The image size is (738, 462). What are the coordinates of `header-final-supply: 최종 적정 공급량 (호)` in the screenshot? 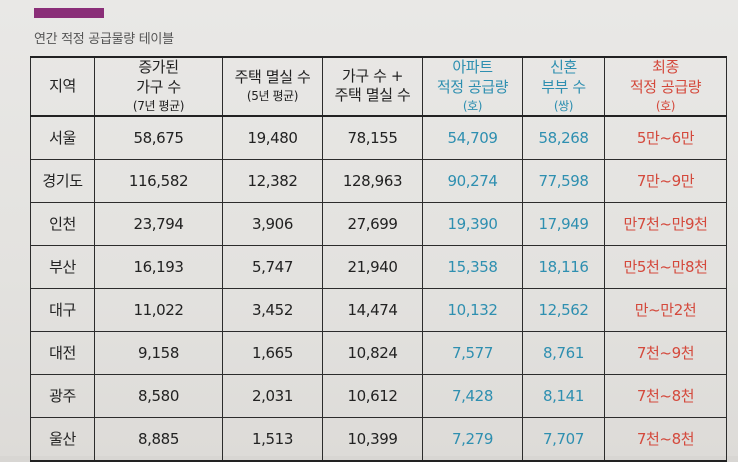 It's located at (665, 86).